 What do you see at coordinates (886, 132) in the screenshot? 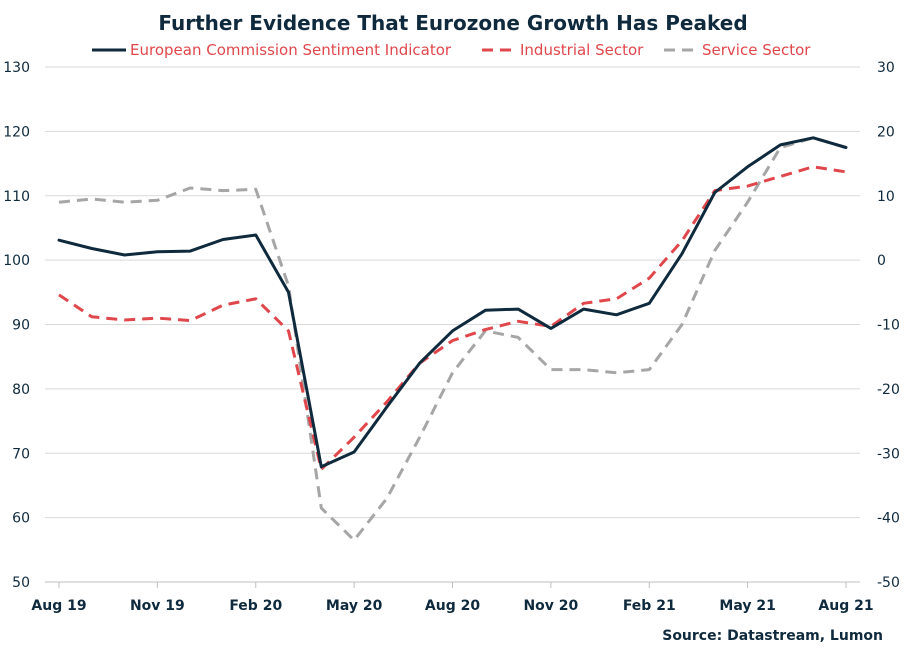
I see `right-tick-label: 20` at bounding box center [886, 132].